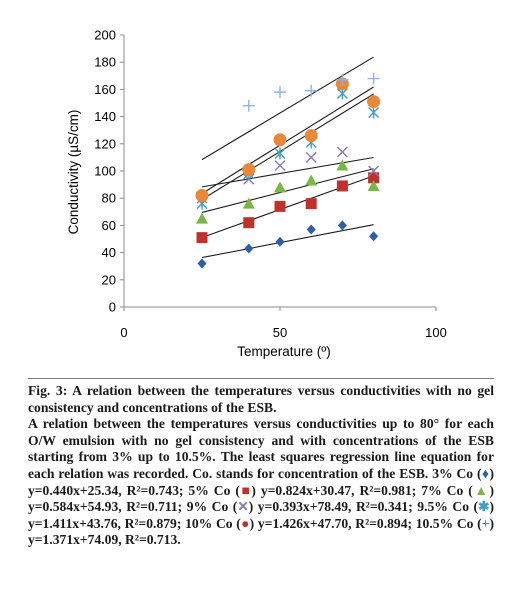 The height and width of the screenshot is (602, 519). Describe the element at coordinates (109, 279) in the screenshot. I see `y-tick-label: 20` at that location.